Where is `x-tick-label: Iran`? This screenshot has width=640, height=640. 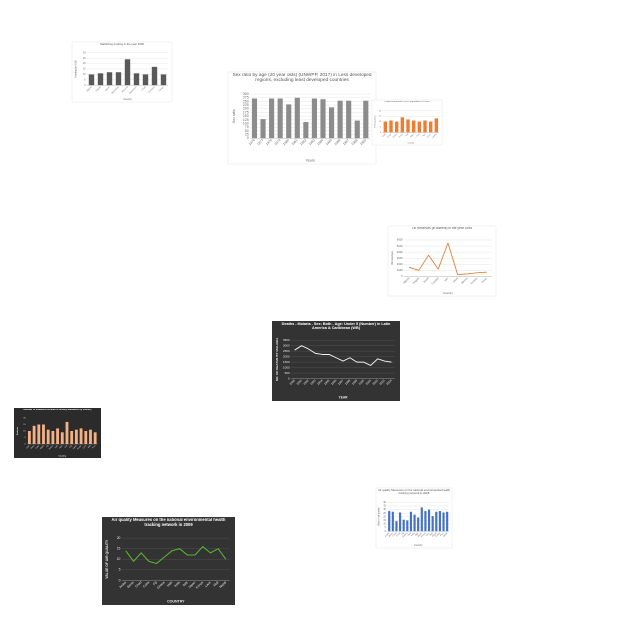
x-tick-label: Iran is located at coordinates (66, 447).